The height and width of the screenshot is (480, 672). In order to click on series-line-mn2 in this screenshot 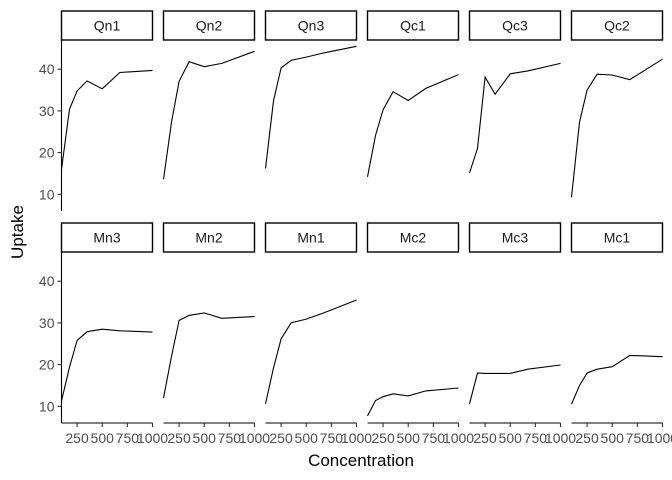, I will do `click(208, 355)`.